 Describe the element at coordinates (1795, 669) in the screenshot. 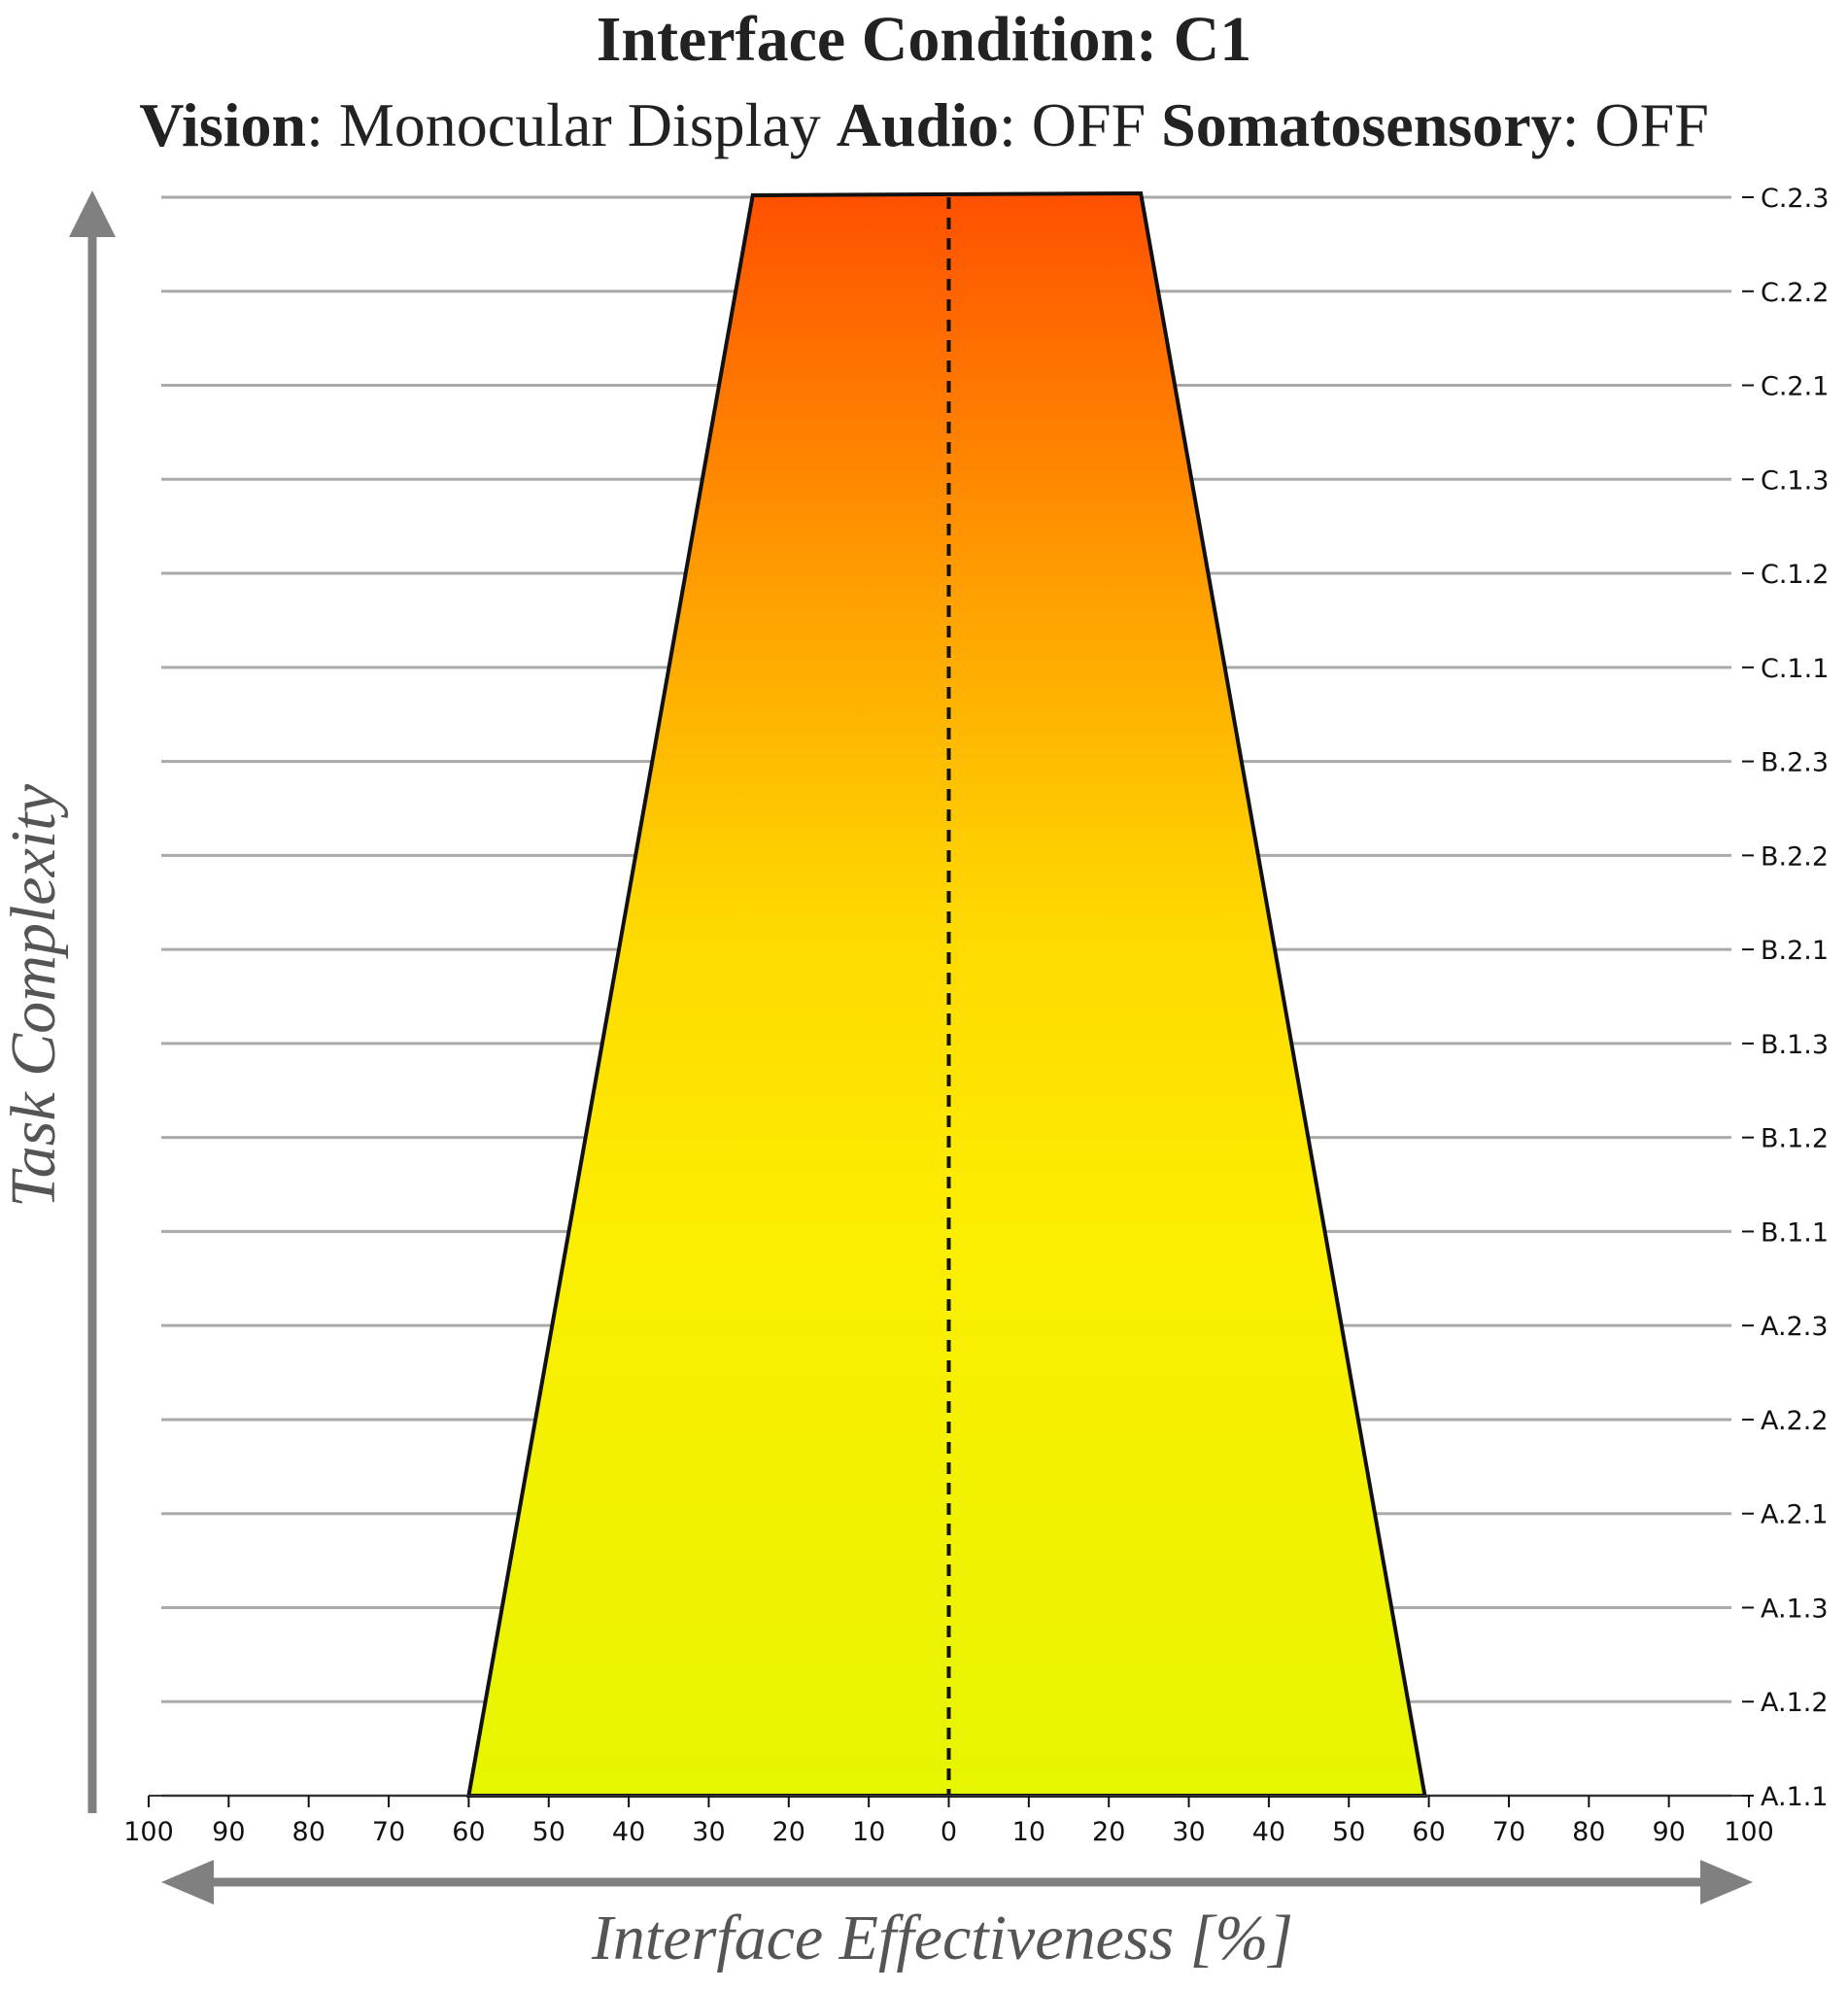

I see `y-tick-label: C.1.1` at that location.